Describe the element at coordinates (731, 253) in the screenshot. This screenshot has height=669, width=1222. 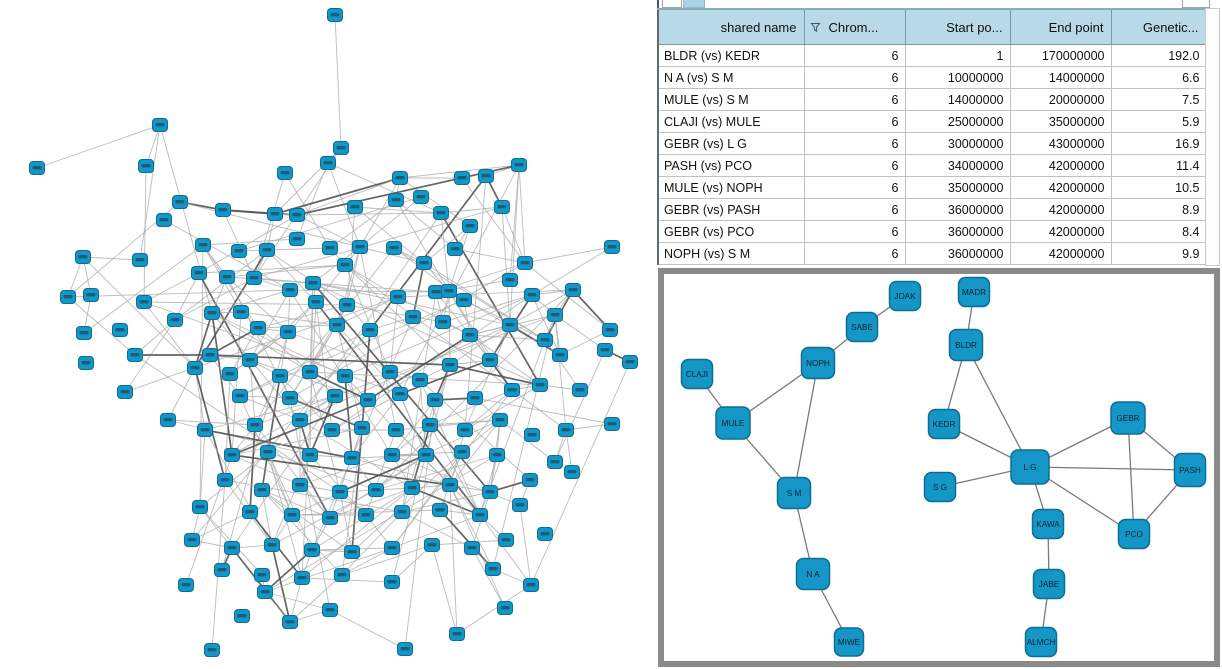
I see `cell-shared-name: NOPH (vs) S M` at that location.